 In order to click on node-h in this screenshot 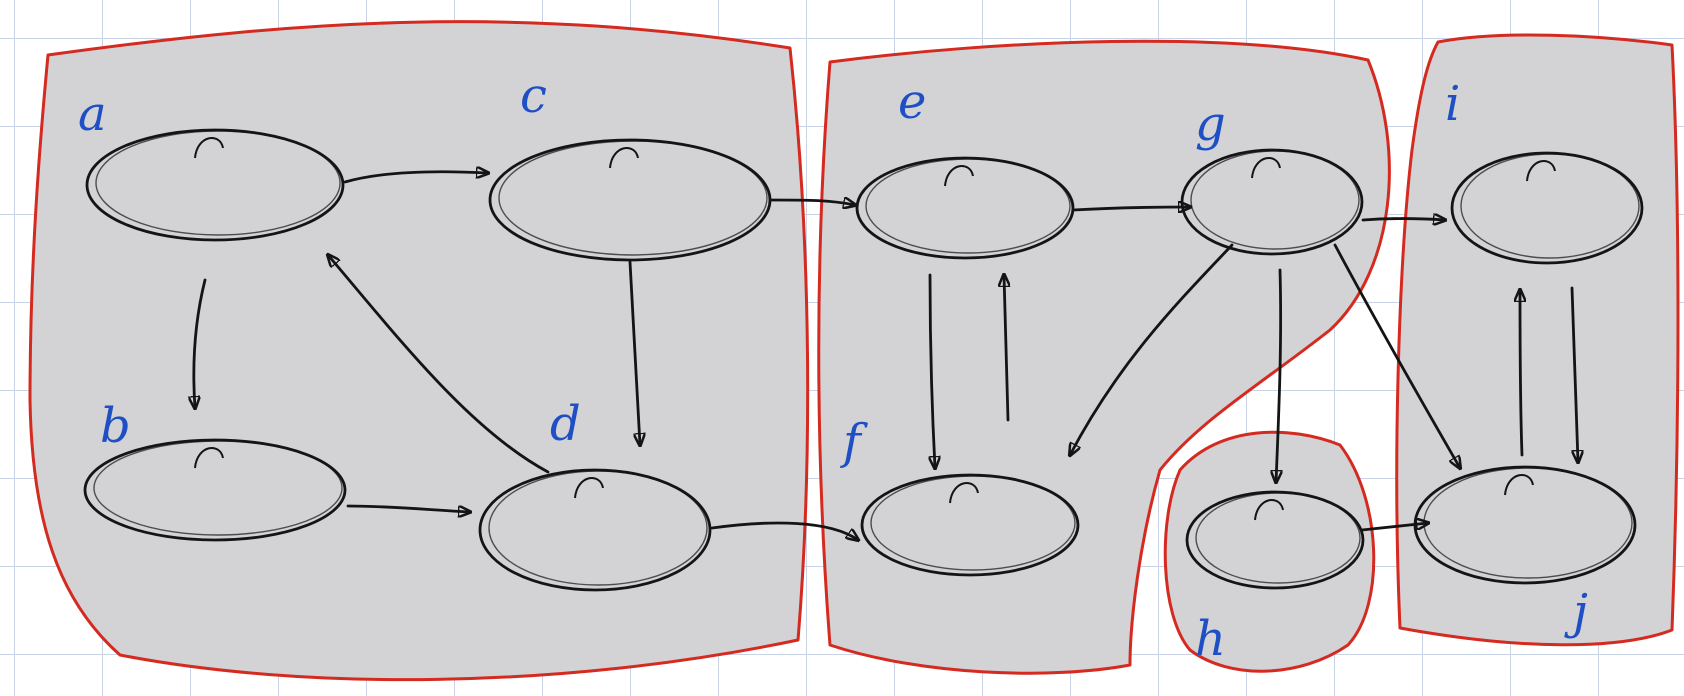, I will do `click(1275, 540)`.